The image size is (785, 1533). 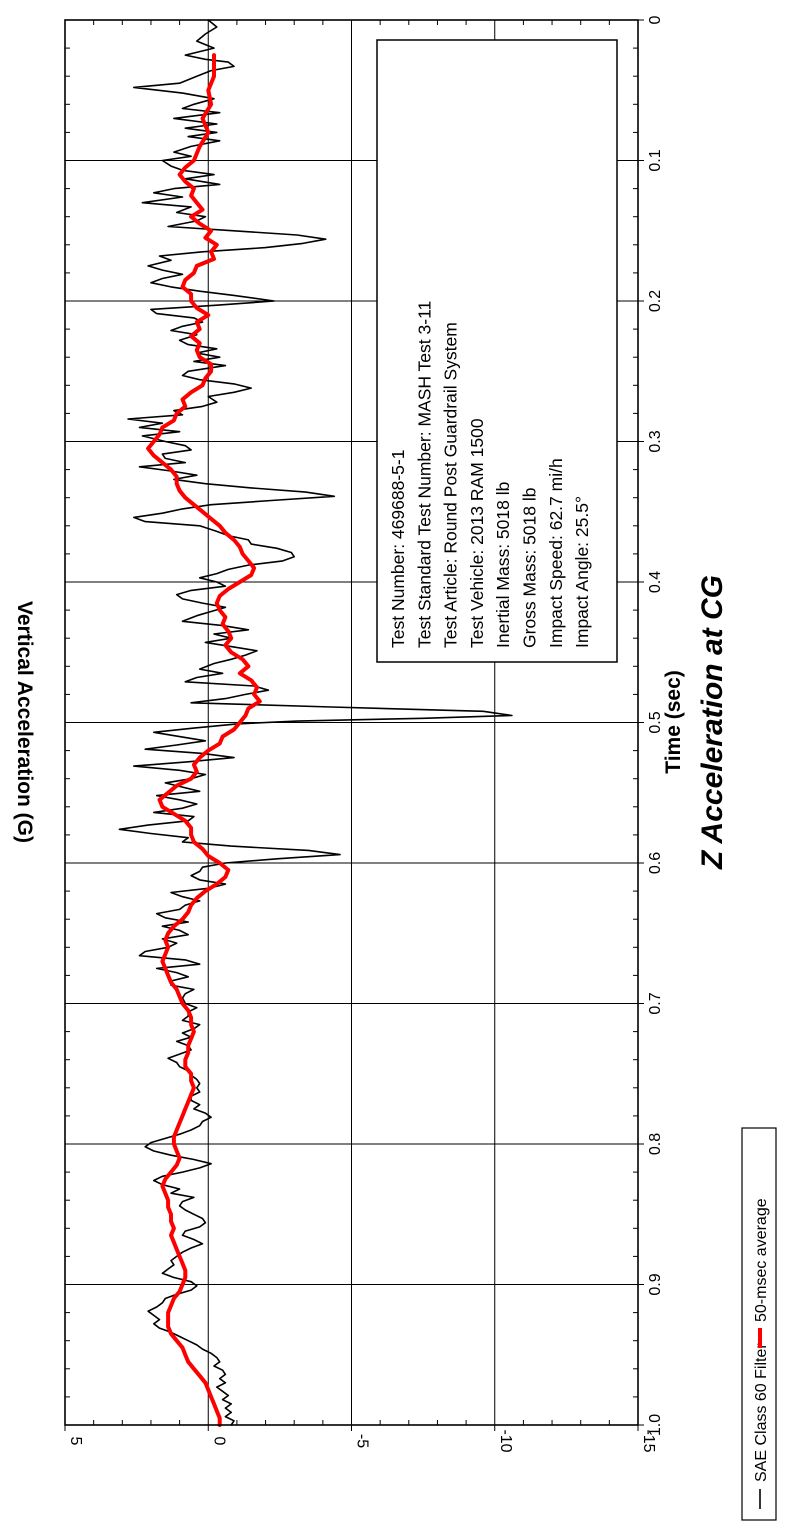 I want to click on y-tick-label: 5, so click(x=75, y=1441).